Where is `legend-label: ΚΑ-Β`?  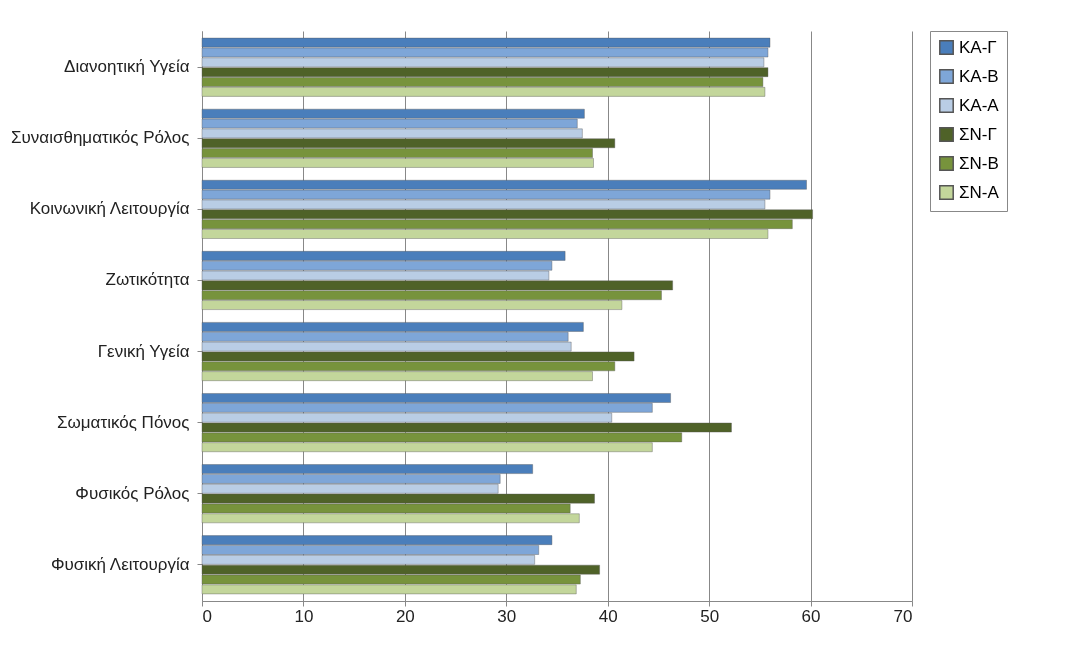 legend-label: ΚΑ-Β is located at coordinates (979, 76).